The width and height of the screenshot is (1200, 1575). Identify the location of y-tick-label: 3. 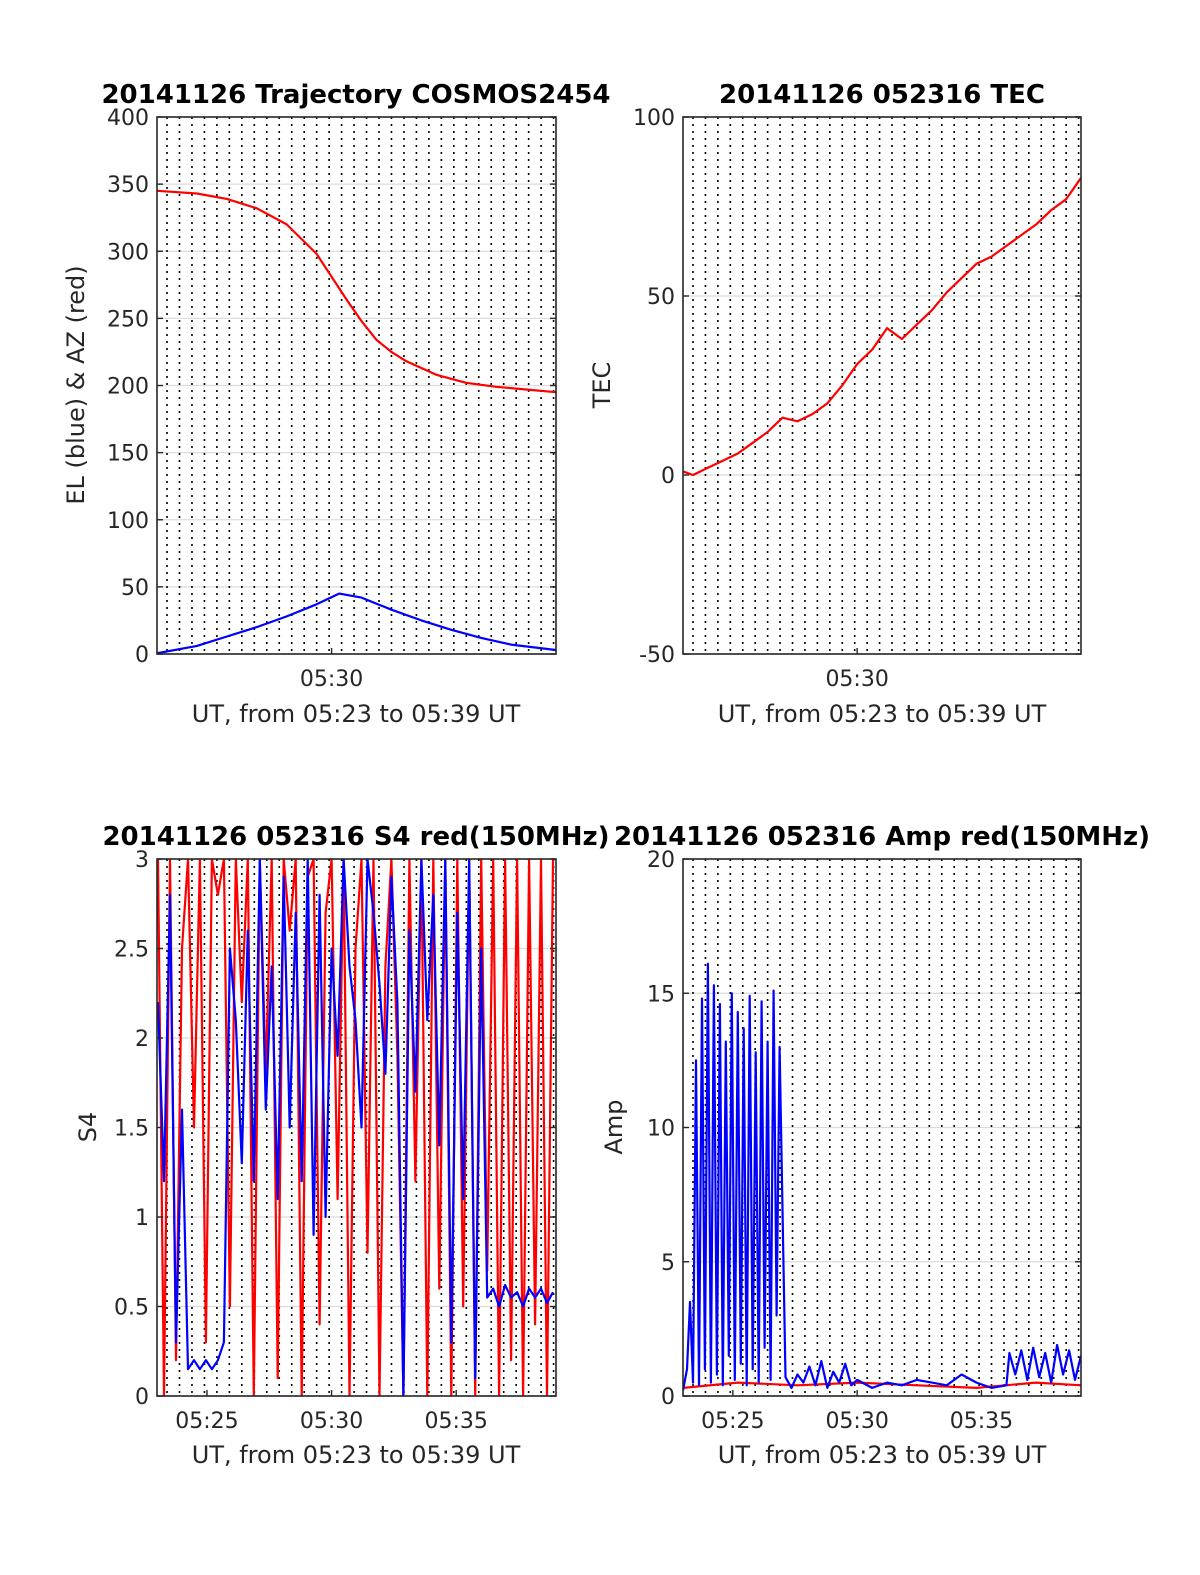
(142, 860).